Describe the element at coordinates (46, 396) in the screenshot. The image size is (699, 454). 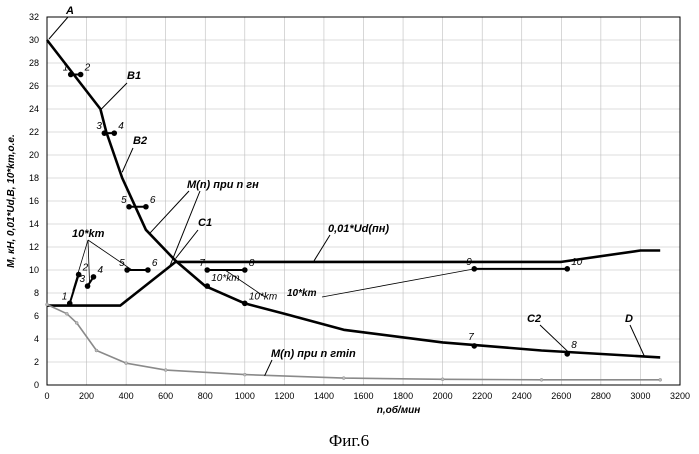
I see `x-tick-label: 0` at that location.